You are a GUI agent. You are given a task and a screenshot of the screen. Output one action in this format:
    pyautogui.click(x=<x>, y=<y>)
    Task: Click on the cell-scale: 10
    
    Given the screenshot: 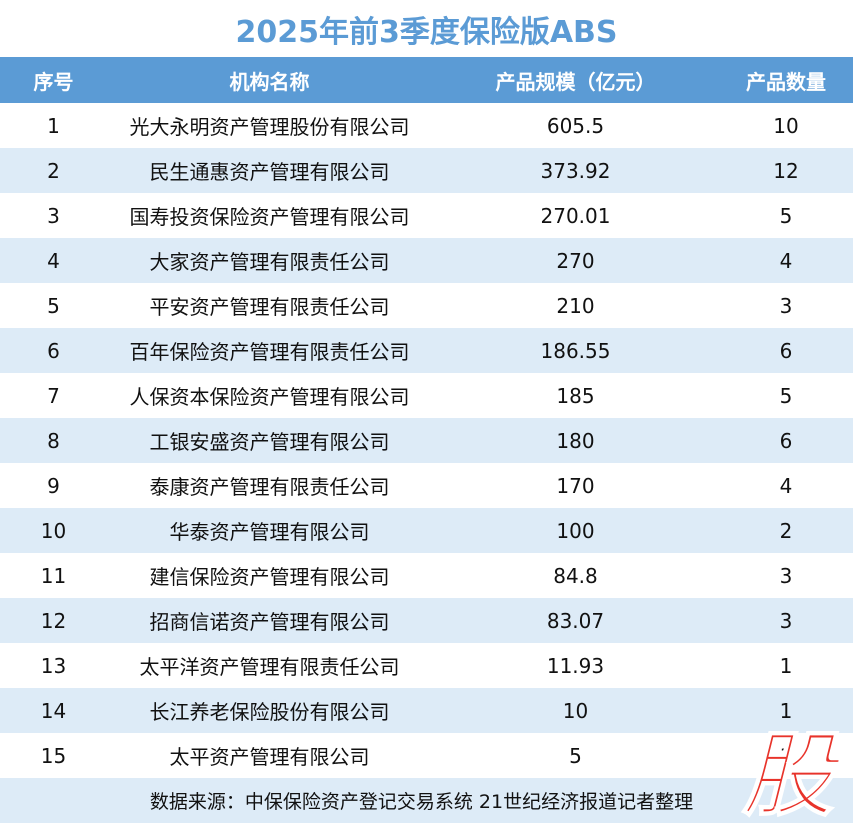 What is the action you would take?
    pyautogui.click(x=575, y=710)
    